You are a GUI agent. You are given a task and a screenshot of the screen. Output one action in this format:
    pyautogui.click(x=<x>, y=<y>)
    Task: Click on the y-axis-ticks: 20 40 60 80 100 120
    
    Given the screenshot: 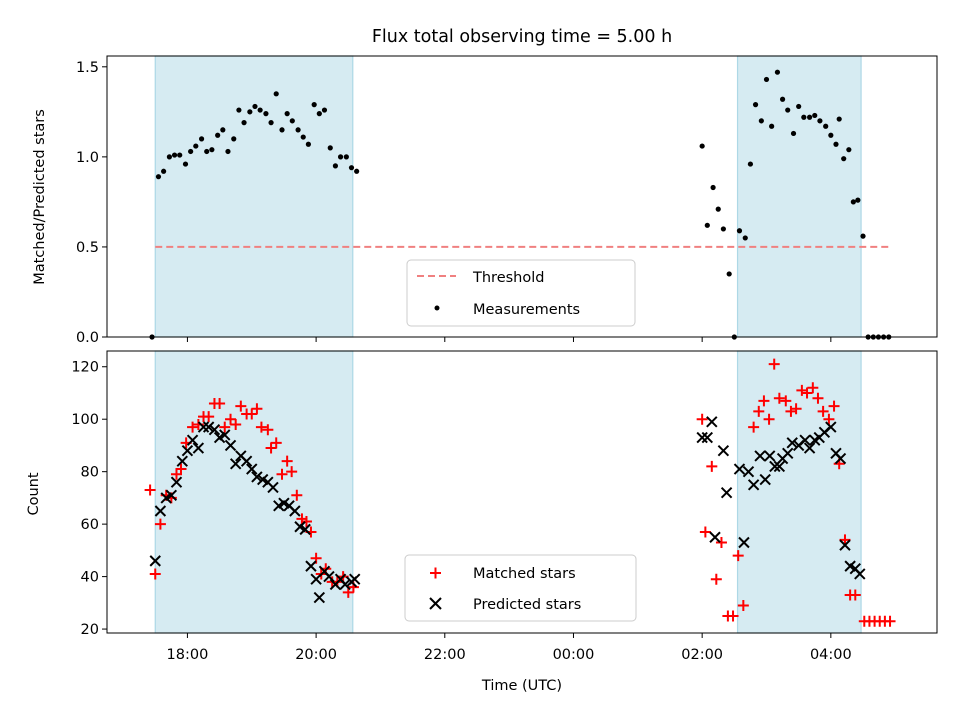 What is the action you would take?
    pyautogui.click(x=89, y=499)
    